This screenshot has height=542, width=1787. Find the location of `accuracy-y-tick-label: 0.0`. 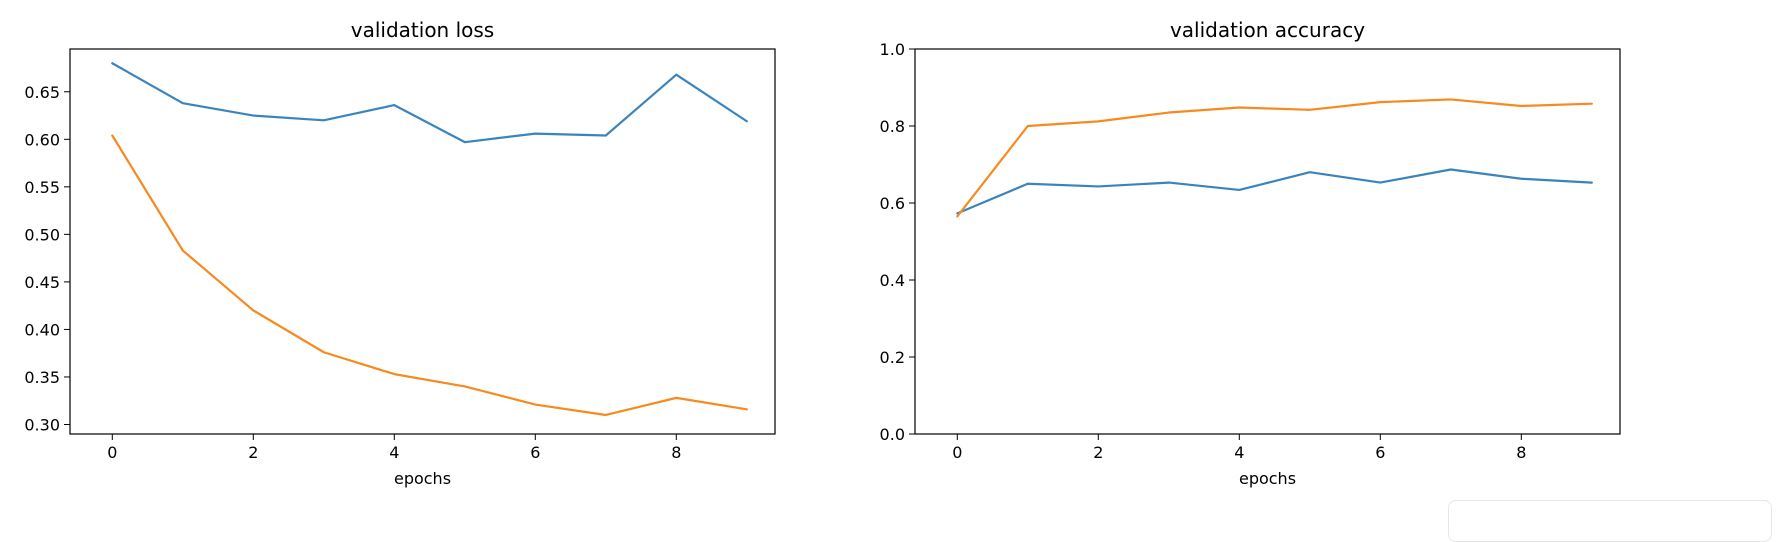

accuracy-y-tick-label: 0.0 is located at coordinates (892, 434).